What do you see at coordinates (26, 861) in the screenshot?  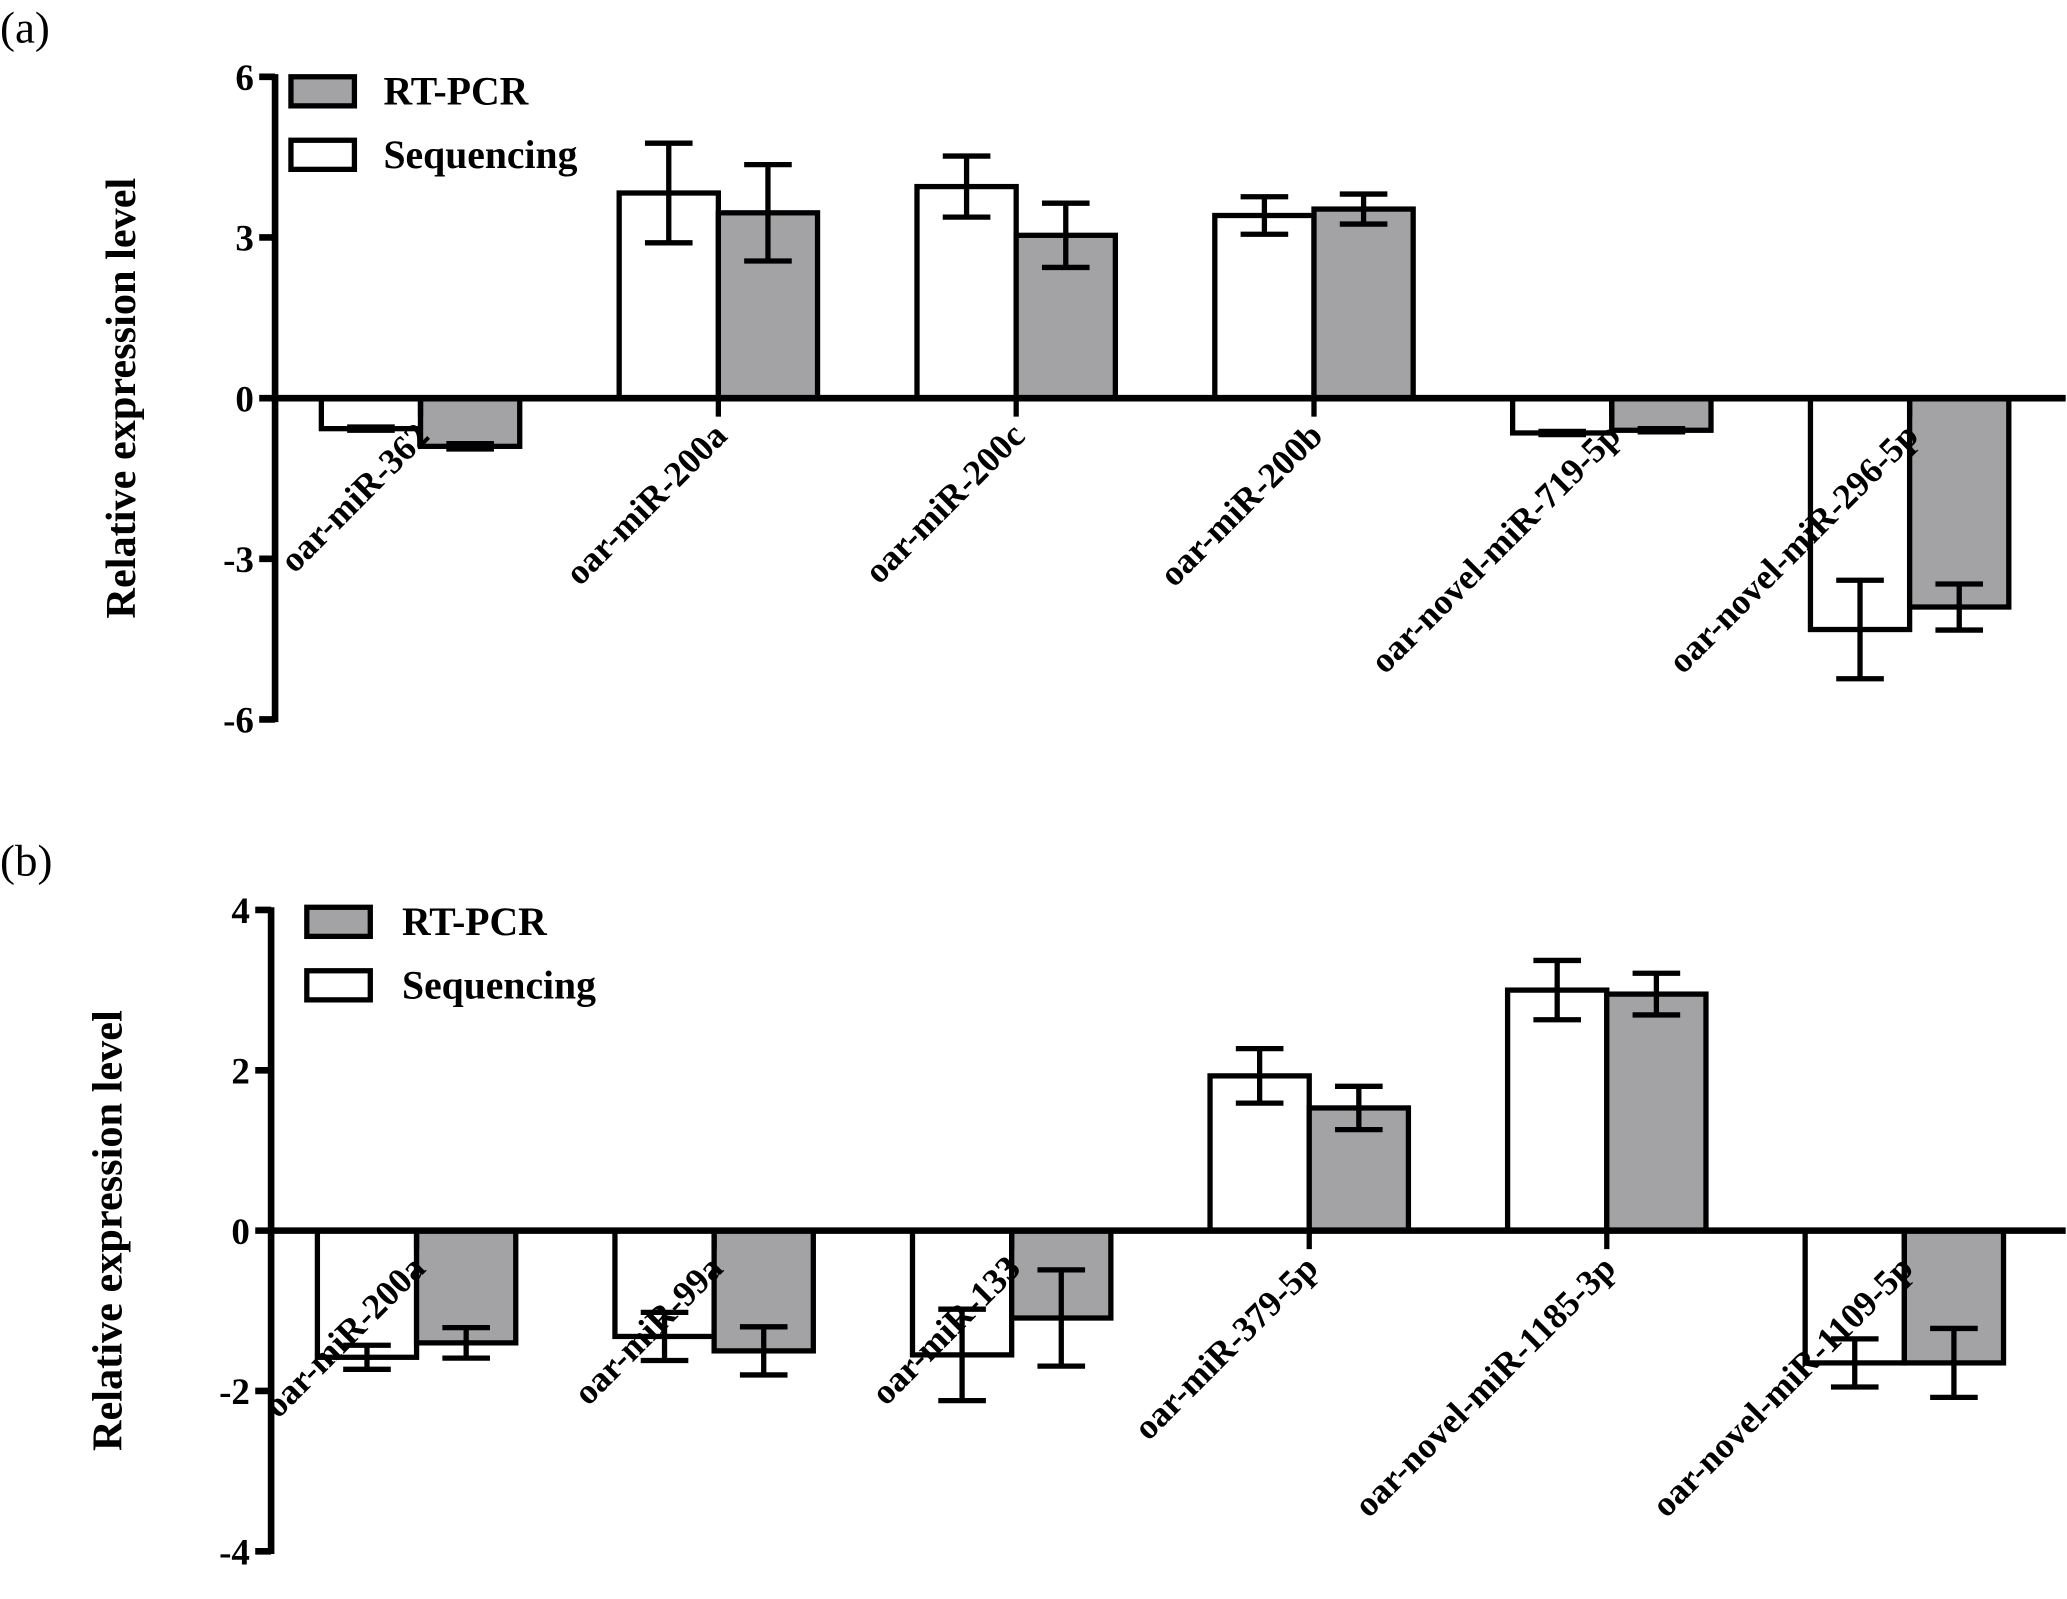 I see `panel-b-panel-label: (b)` at bounding box center [26, 861].